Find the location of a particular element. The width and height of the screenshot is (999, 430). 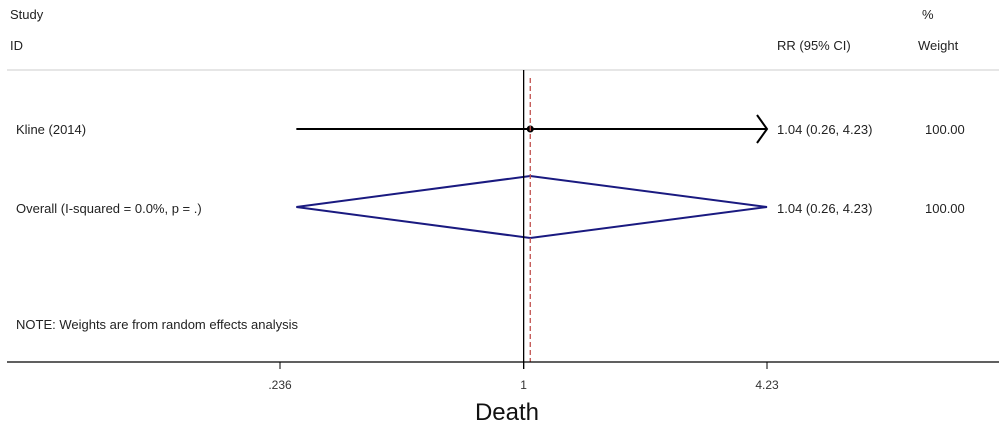

study-ci-arrow is located at coordinates (762, 129).